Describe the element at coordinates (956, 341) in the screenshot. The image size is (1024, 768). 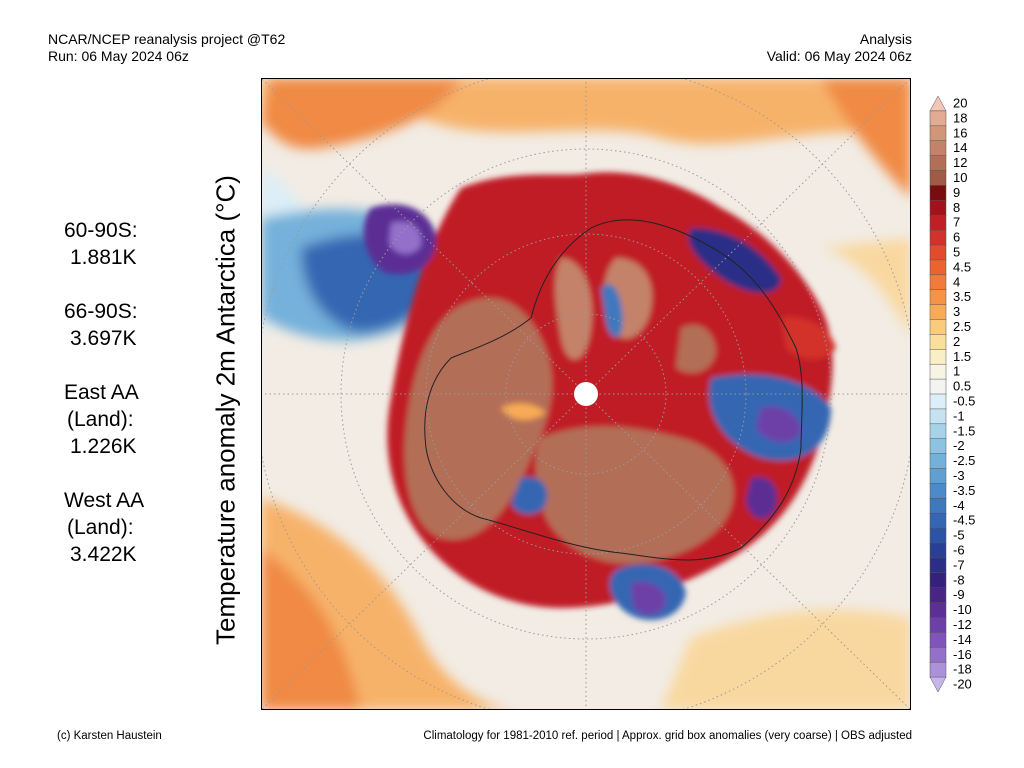
I see `colorbar-tick-label: 2` at that location.